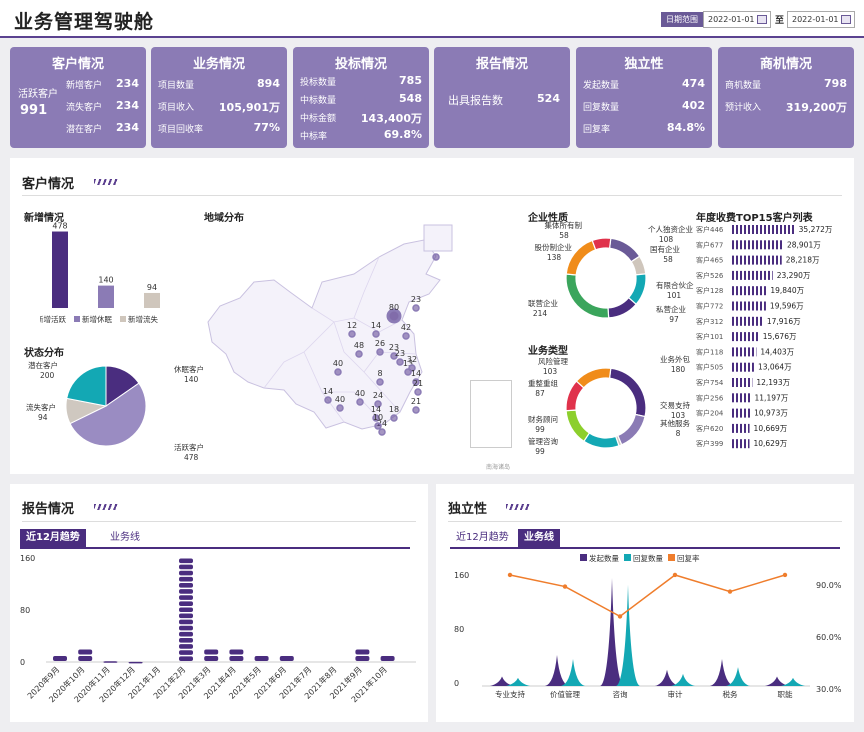  I want to click on bar-value-label: 10,629万, so click(770, 443).